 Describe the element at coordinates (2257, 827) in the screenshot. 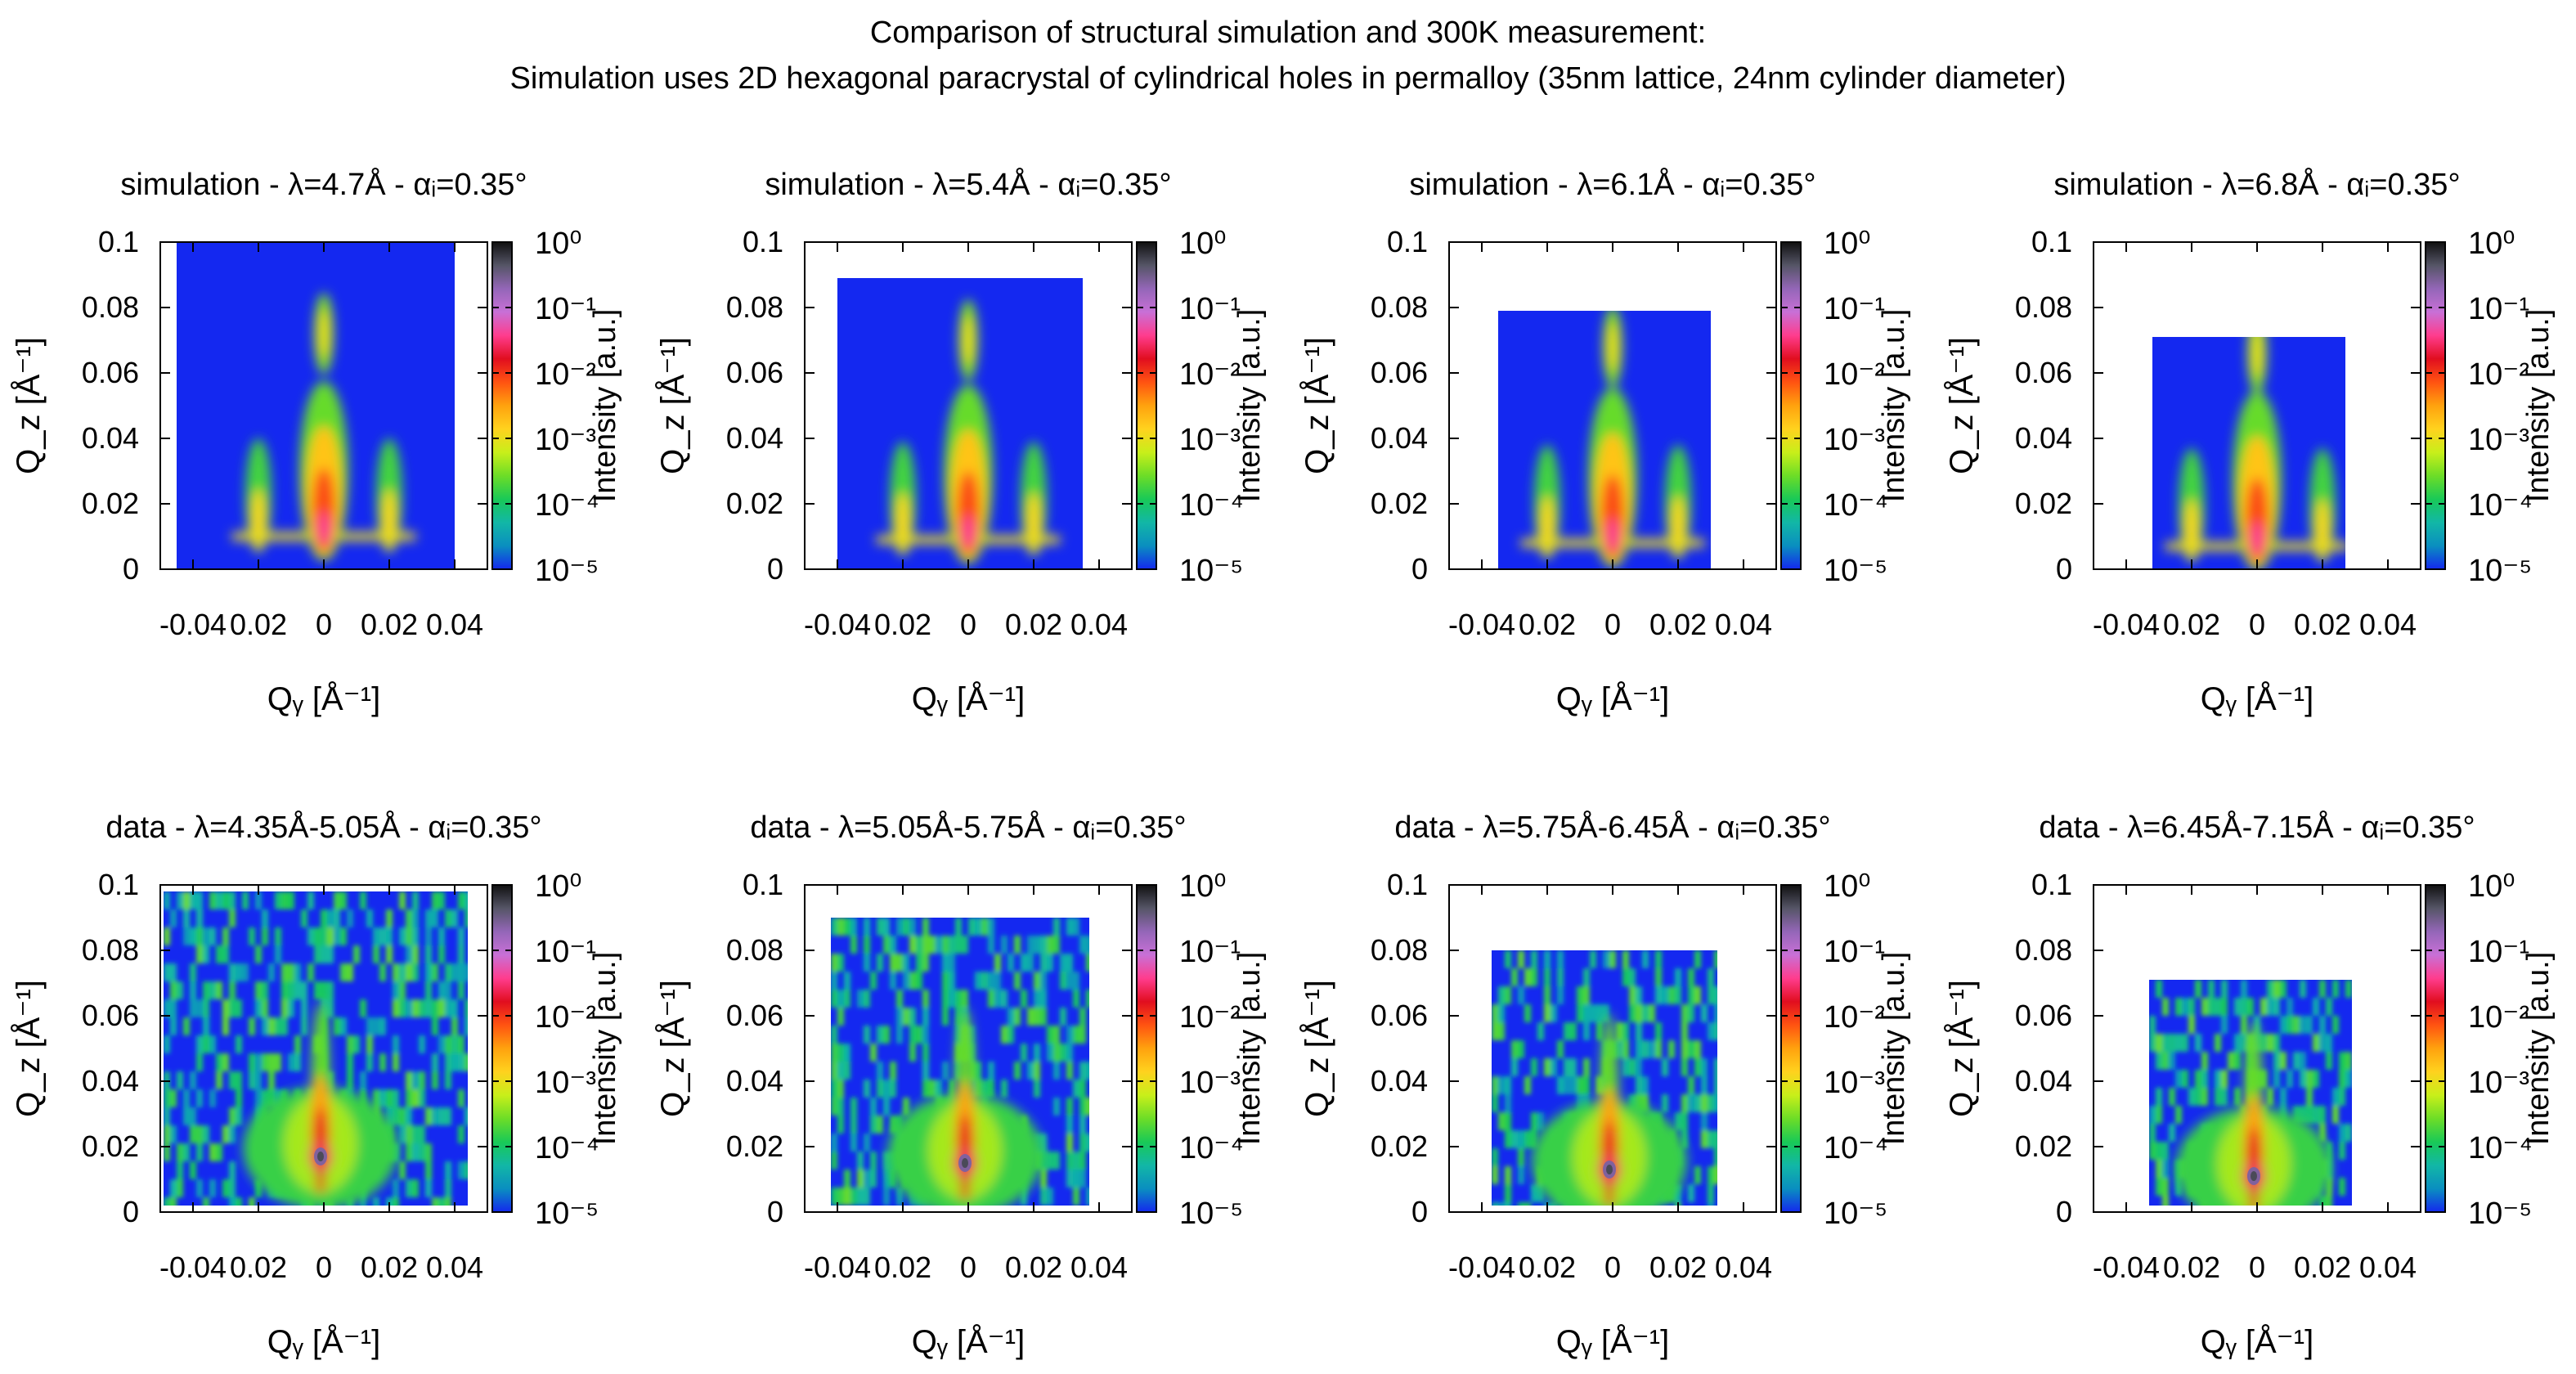

I see `panel-title: data - λ=6.45Å-7.15Å - αᵢ=0.35°` at that location.